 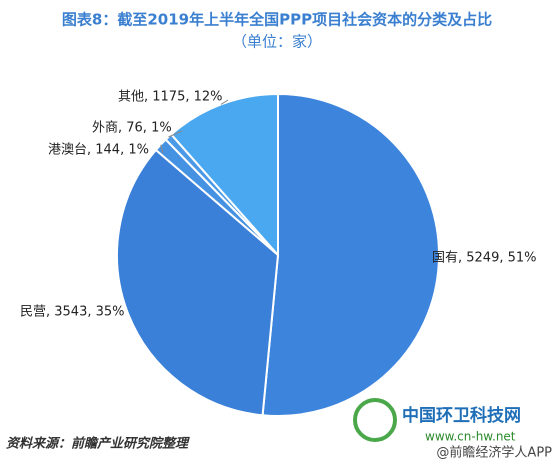 I want to click on watermark-name: 中国环卫科技网, so click(x=461, y=415).